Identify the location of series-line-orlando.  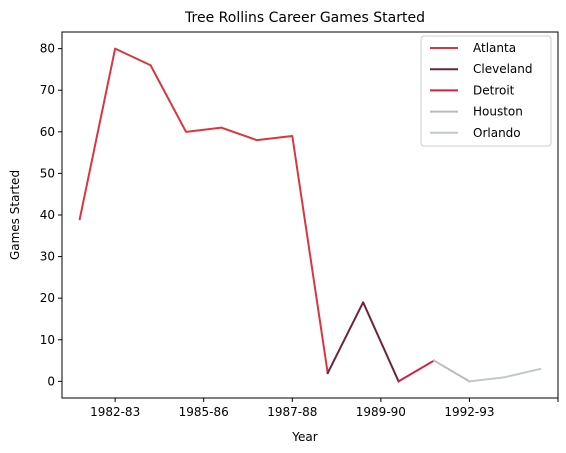
(505, 375).